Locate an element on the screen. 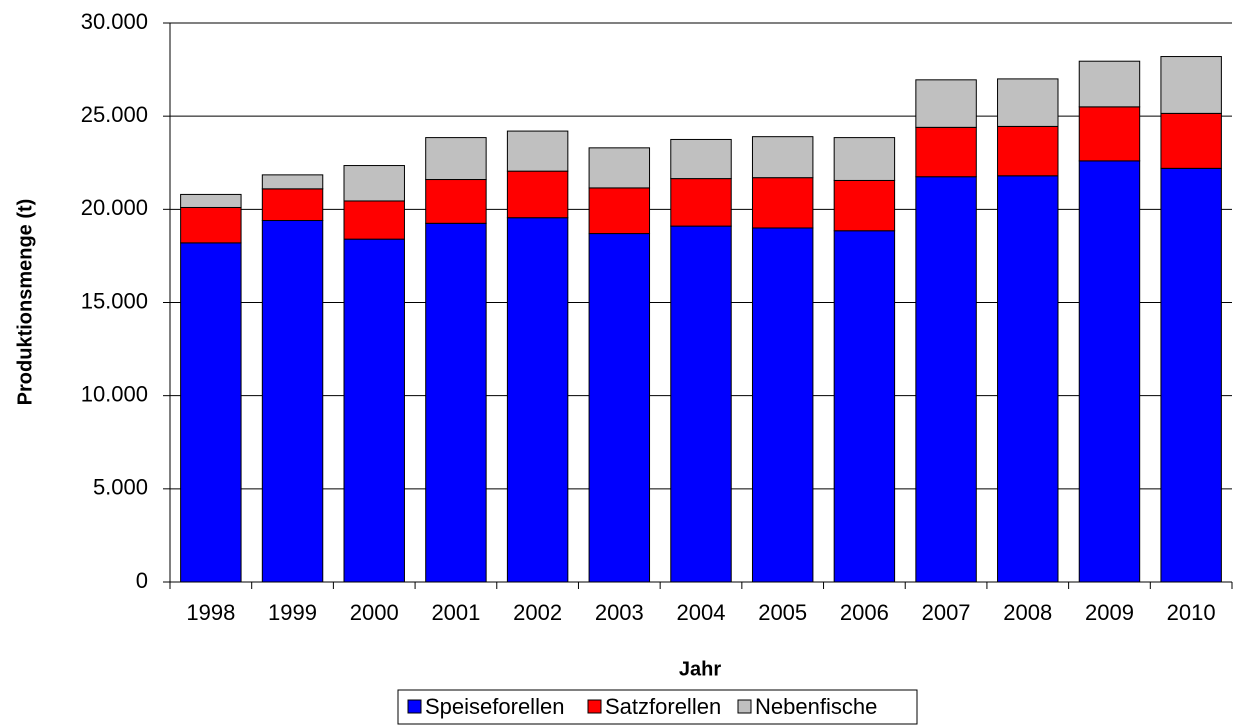  x-tick-label: 2006 is located at coordinates (864, 612).